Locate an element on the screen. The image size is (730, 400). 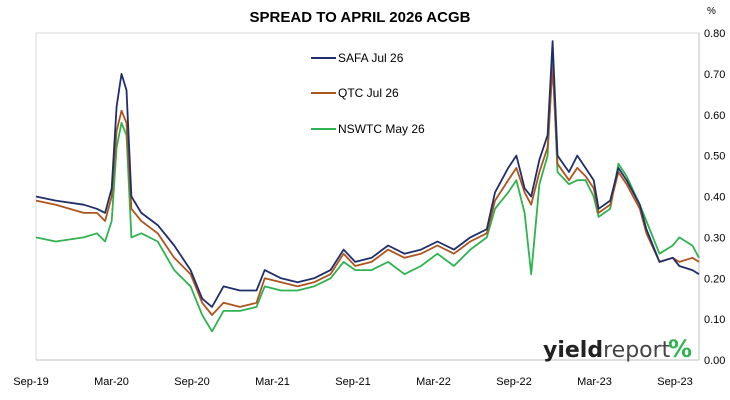
y-tick-label: 0.30 is located at coordinates (714, 238).